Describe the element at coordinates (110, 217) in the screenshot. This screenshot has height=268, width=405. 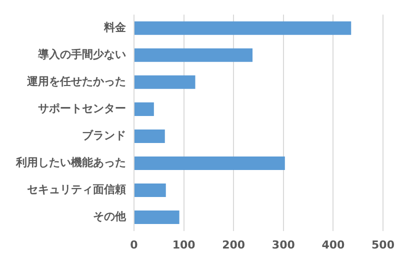
I see `y-tick-label: その他` at that location.